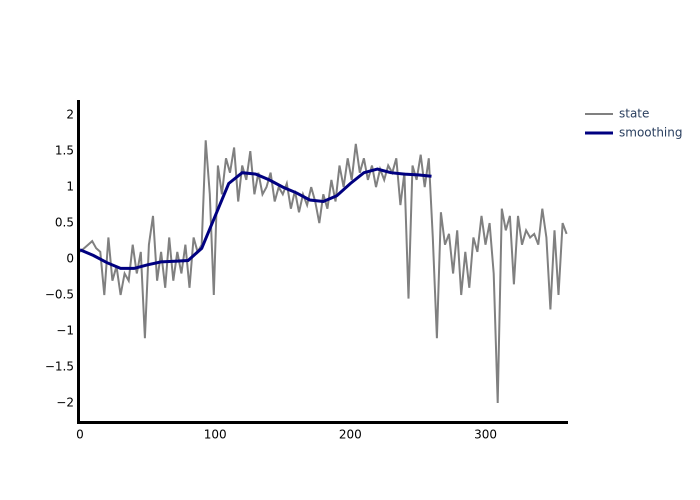 Image resolution: width=700 pixels, height=500 pixels. What do you see at coordinates (485, 435) in the screenshot?
I see `x-tick-label: 300` at bounding box center [485, 435].